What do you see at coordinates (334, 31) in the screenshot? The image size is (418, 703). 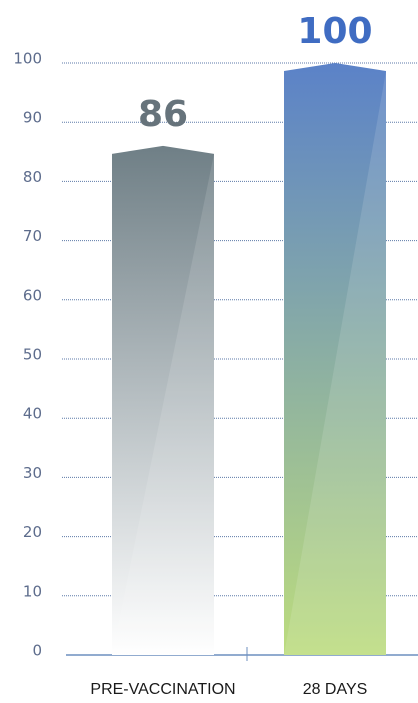 I see `data-label: 100` at bounding box center [334, 31].